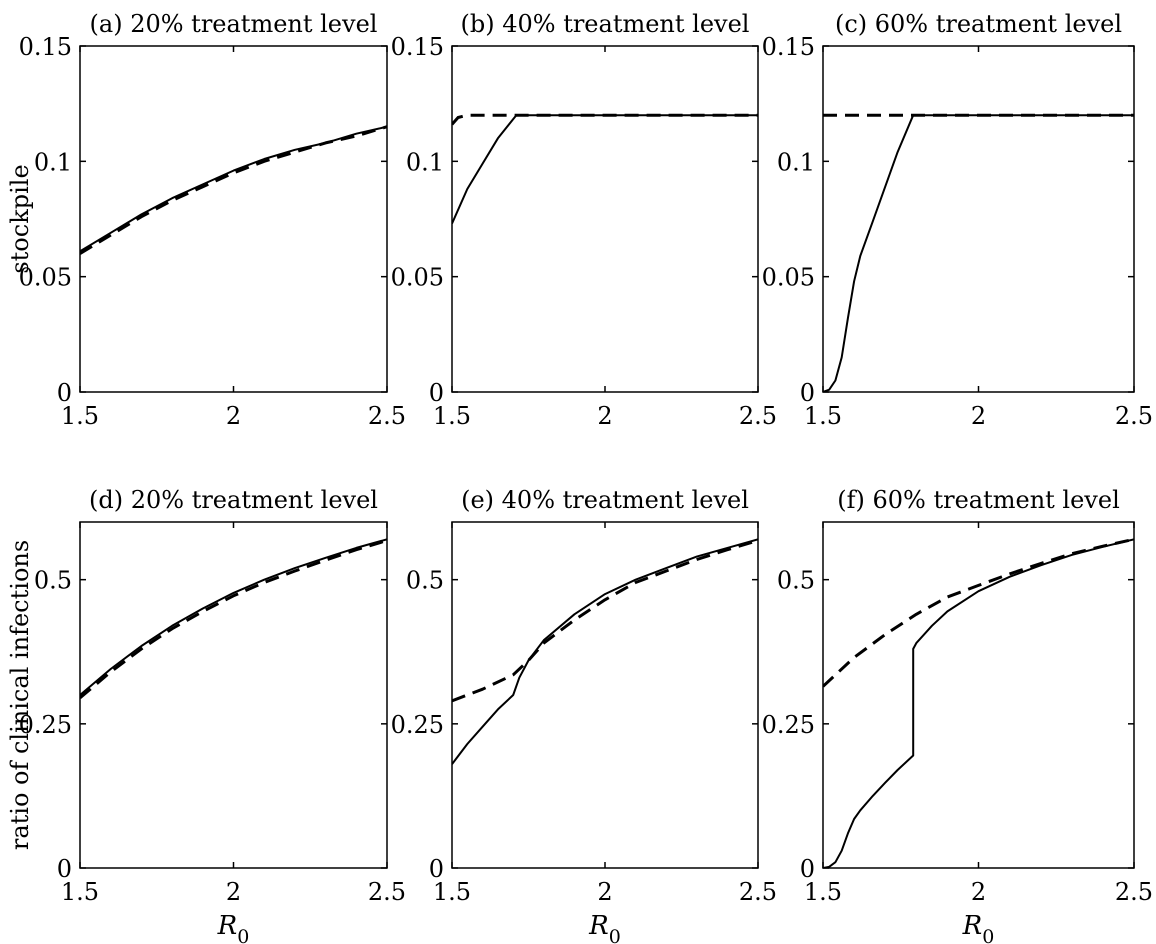  What do you see at coordinates (45, 725) in the screenshot?
I see `panel-d-ytick-label: 0.25` at bounding box center [45, 725].